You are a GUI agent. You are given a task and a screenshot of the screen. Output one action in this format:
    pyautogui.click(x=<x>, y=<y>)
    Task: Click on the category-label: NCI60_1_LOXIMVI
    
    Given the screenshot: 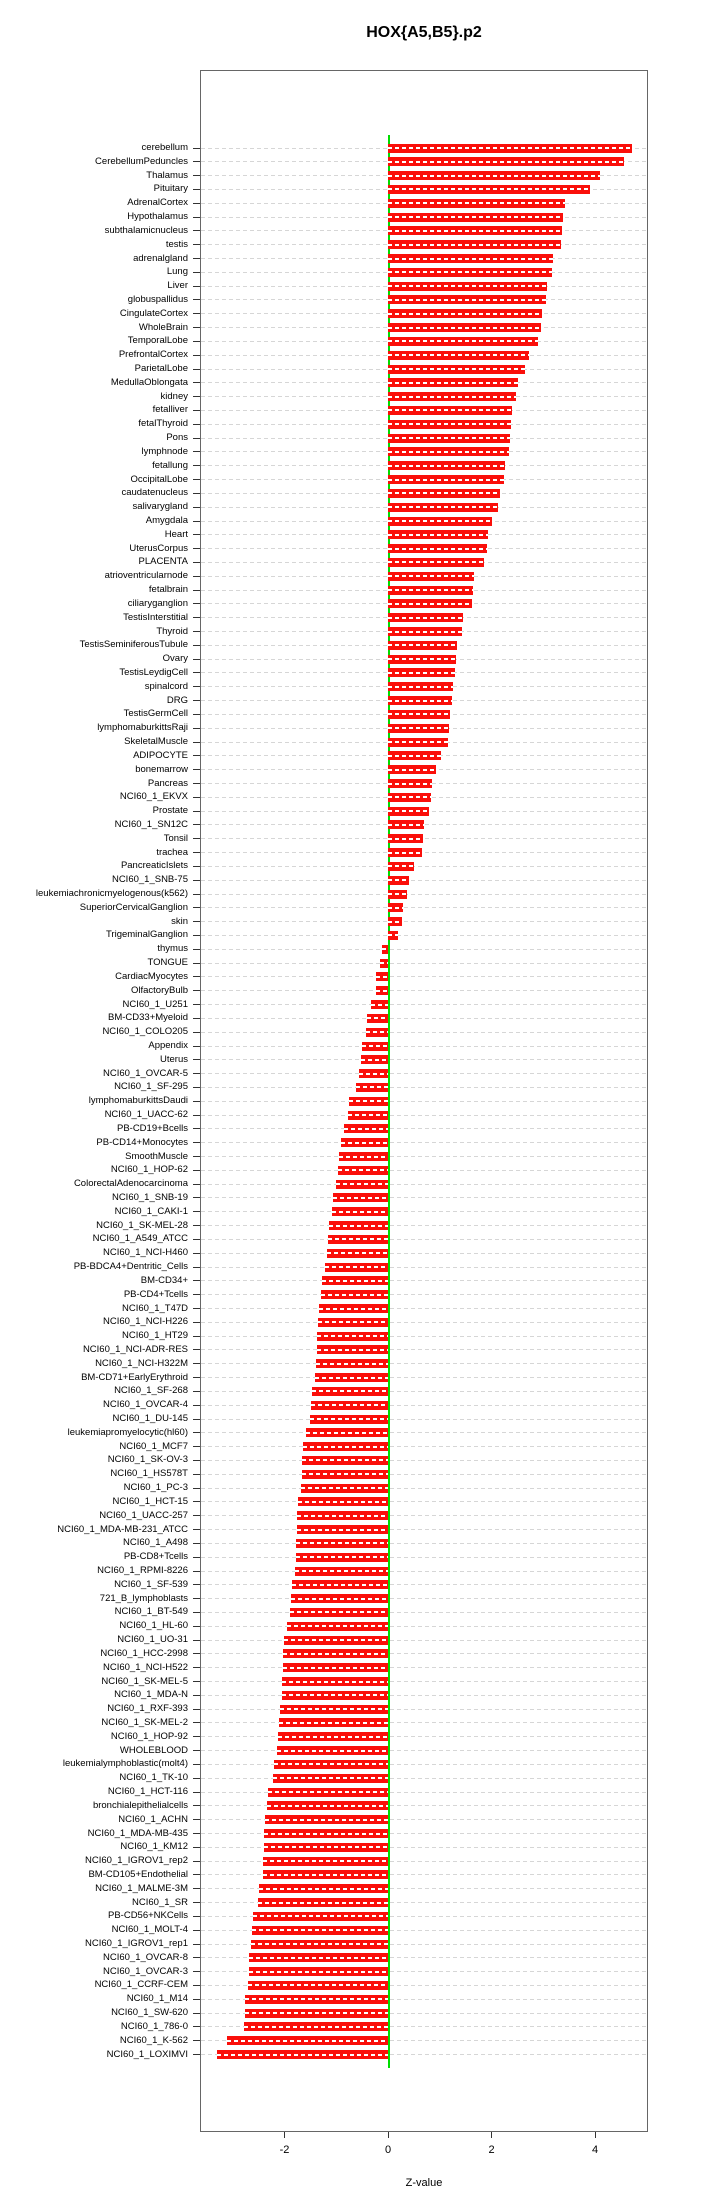 What is the action you would take?
    pyautogui.click(x=147, y=2054)
    